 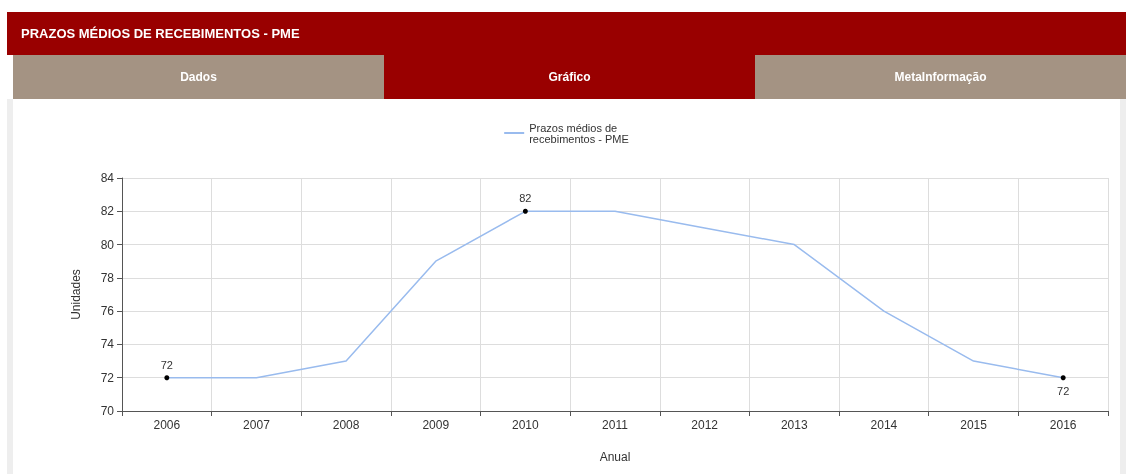 I want to click on y-tick-label: 70, so click(x=107, y=411).